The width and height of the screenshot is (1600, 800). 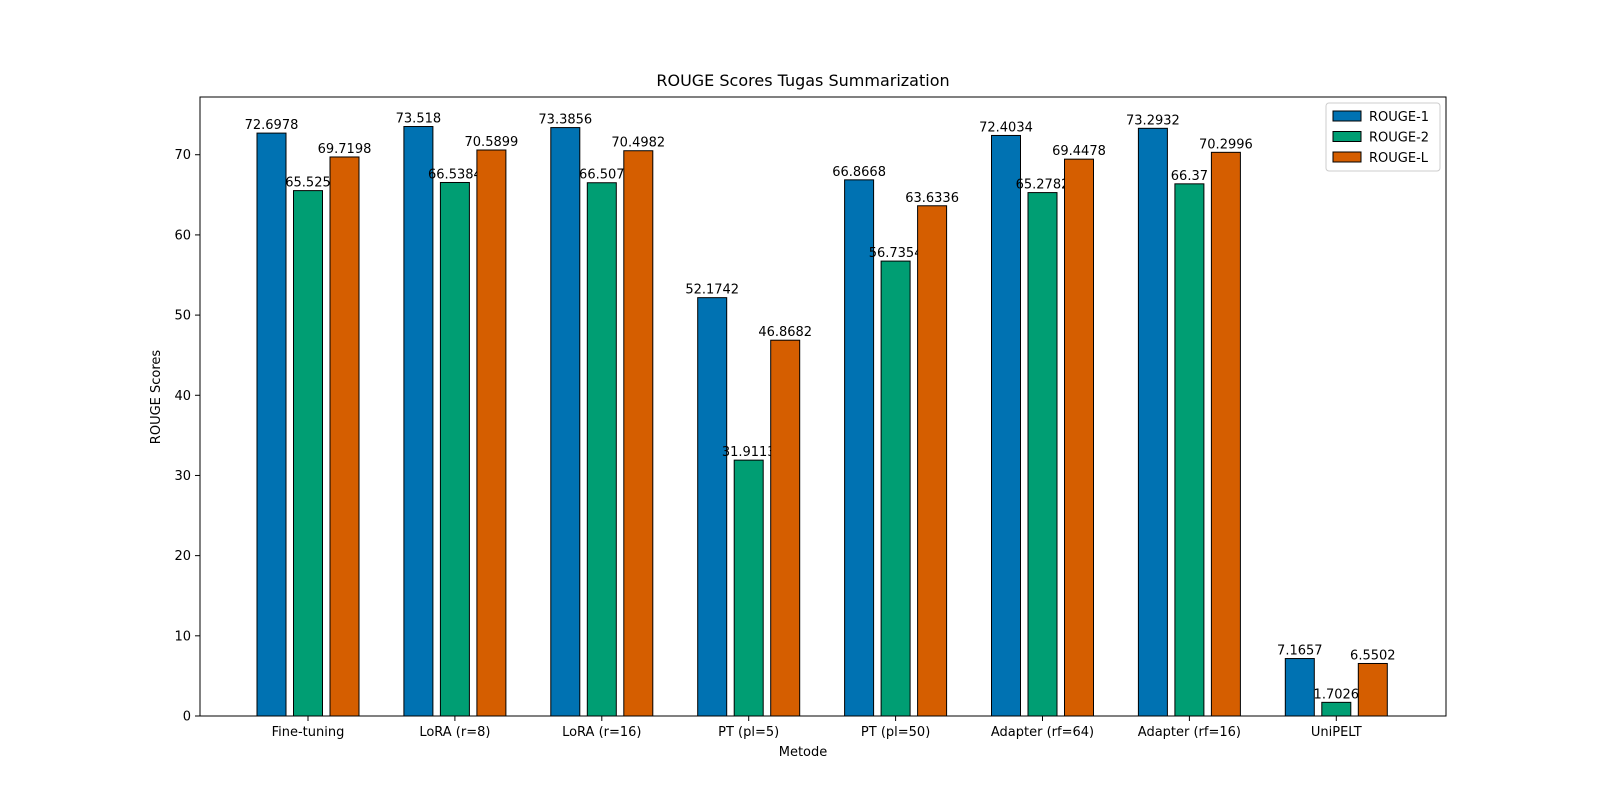 I want to click on data-label: 66.5384, so click(x=455, y=174).